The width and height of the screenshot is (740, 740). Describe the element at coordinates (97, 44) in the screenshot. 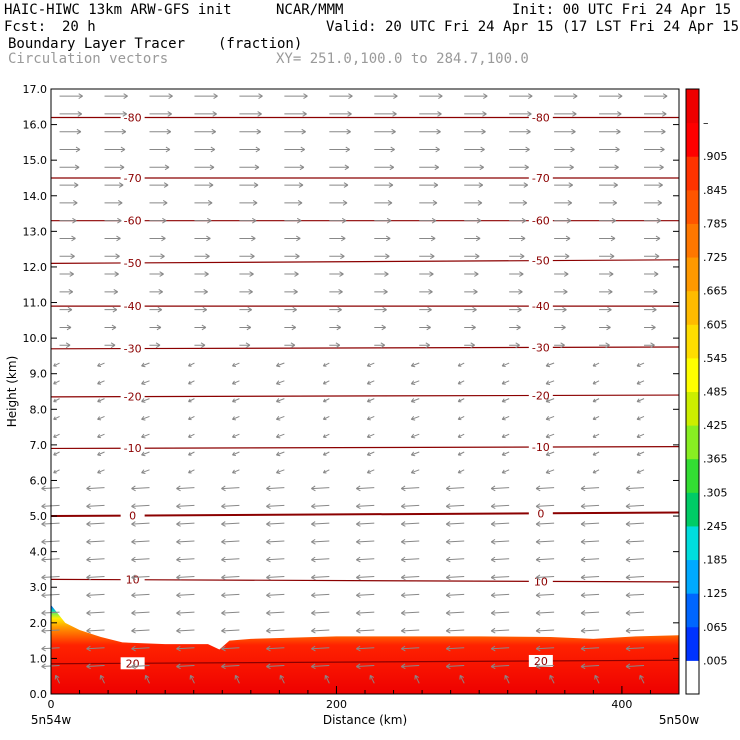

I see `field-name: Boundary Layer Tracer` at that location.